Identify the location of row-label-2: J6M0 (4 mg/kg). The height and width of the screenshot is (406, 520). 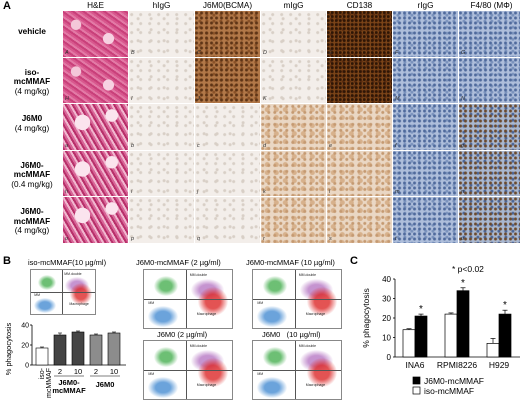
(32, 123).